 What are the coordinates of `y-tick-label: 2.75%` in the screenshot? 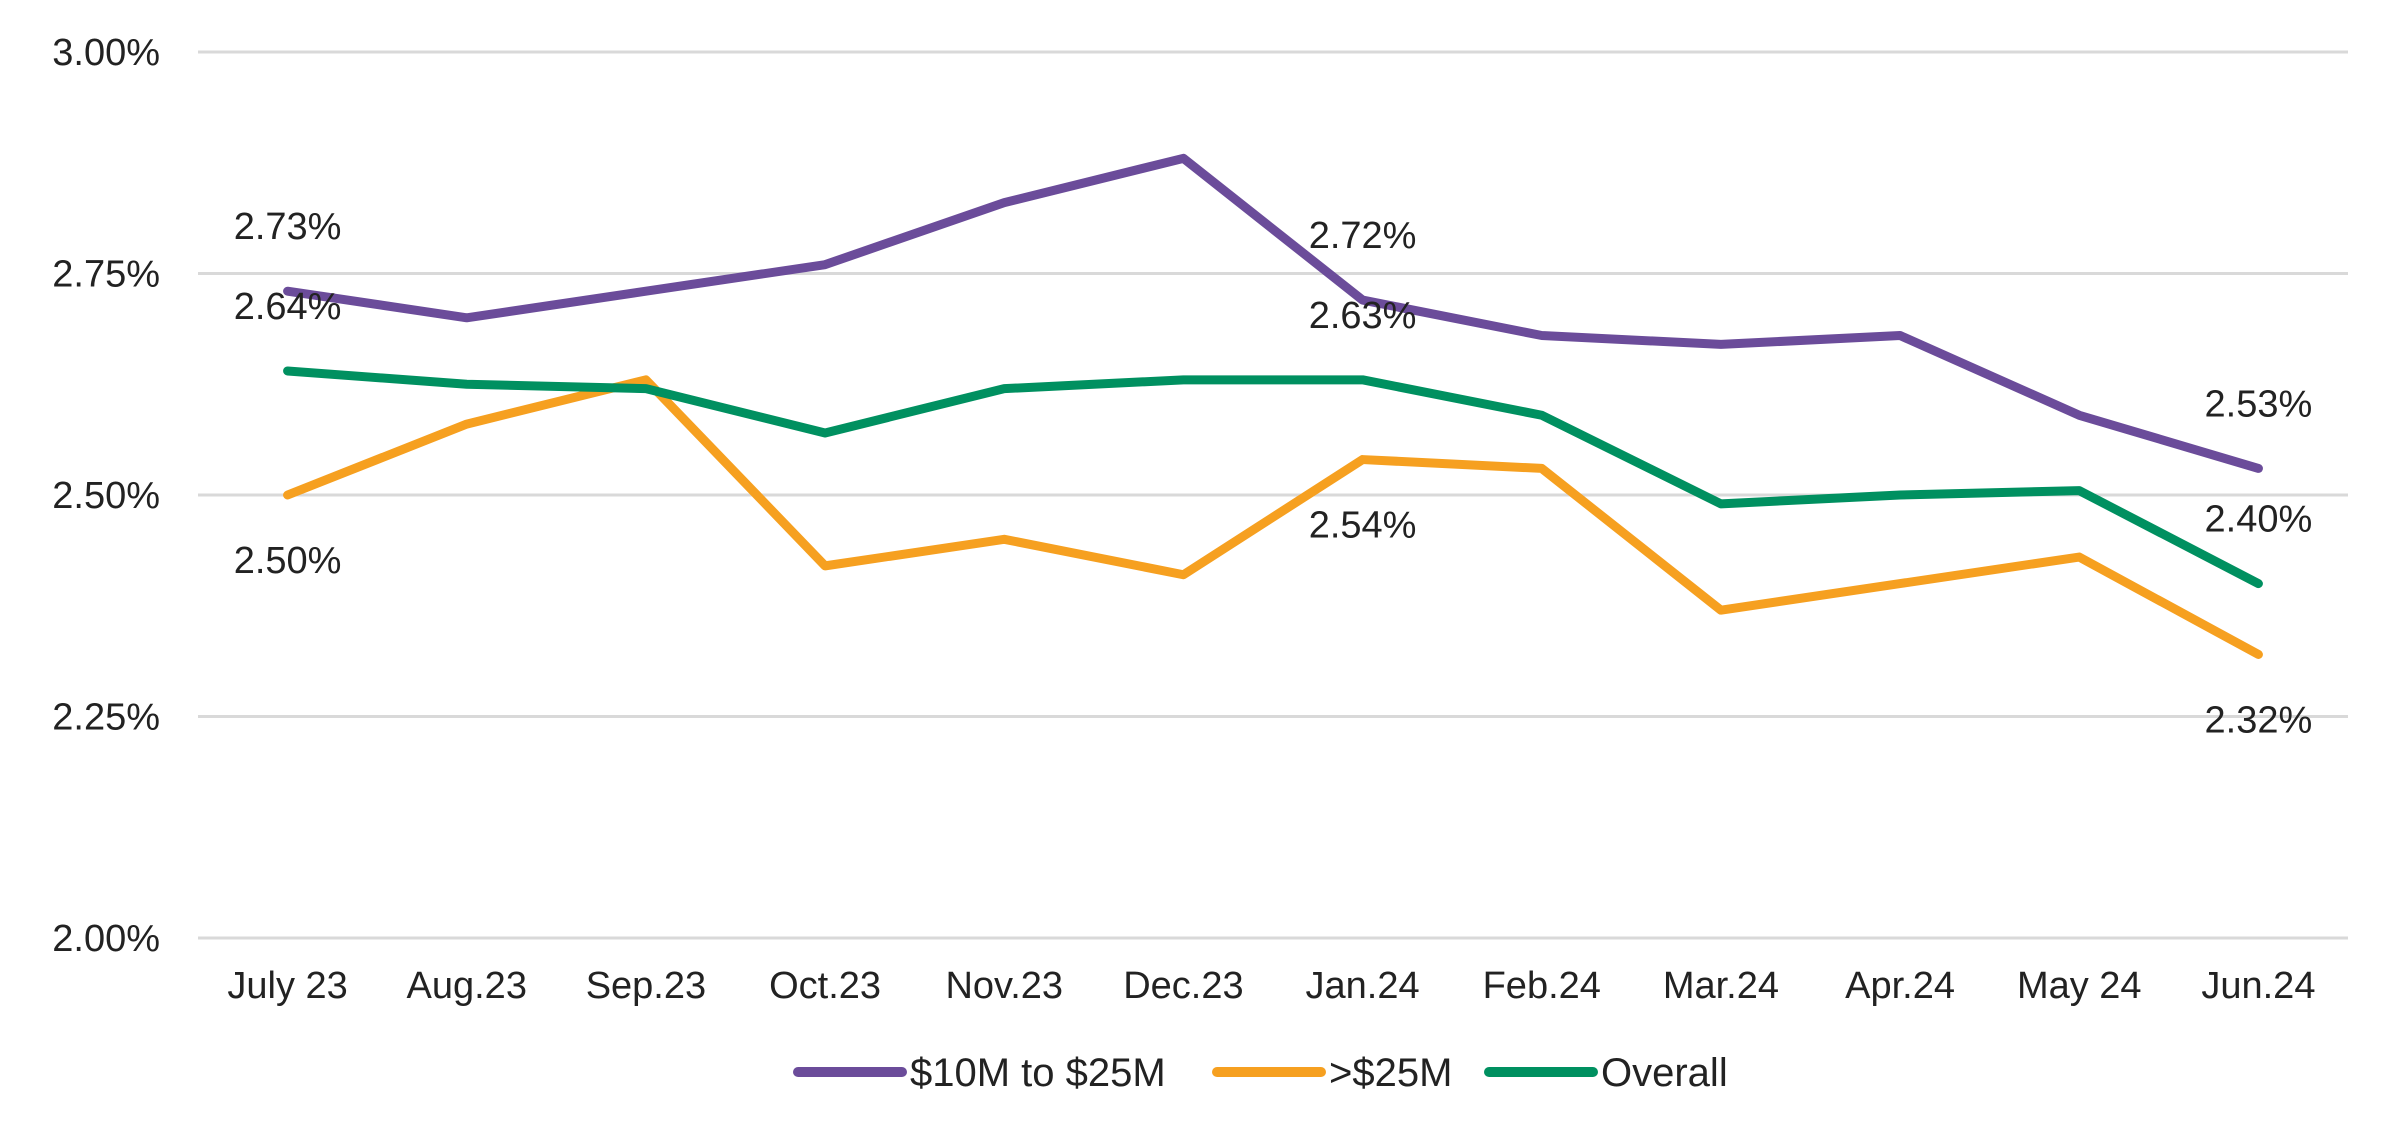 It's located at (106, 275).